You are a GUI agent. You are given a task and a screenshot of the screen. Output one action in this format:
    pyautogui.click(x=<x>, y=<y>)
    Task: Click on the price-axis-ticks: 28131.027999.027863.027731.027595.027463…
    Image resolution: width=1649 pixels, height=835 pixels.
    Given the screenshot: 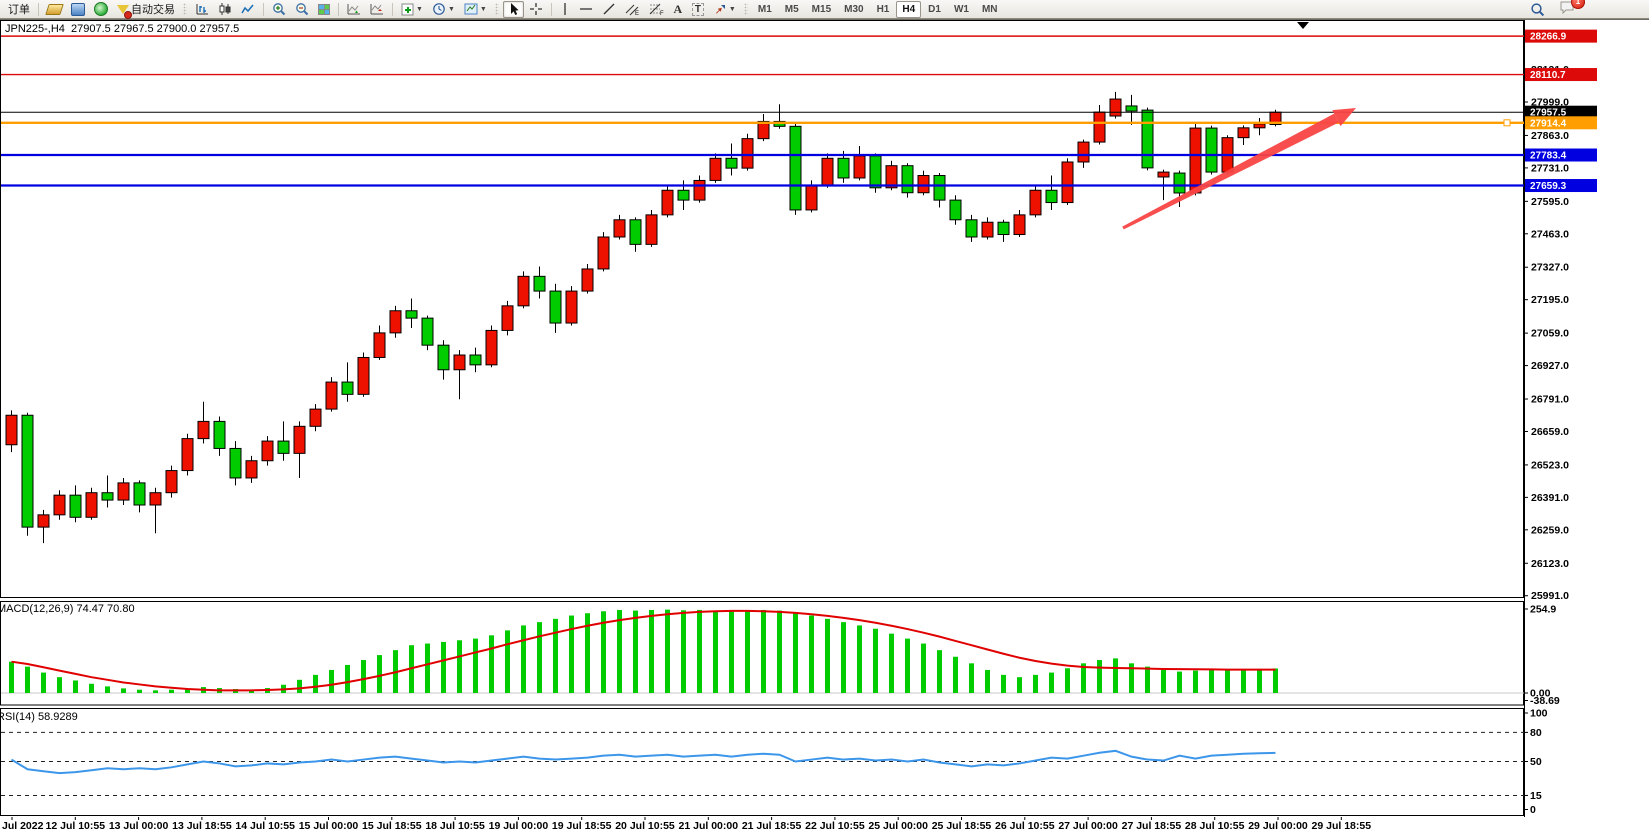 What is the action you would take?
    pyautogui.click(x=1546, y=333)
    